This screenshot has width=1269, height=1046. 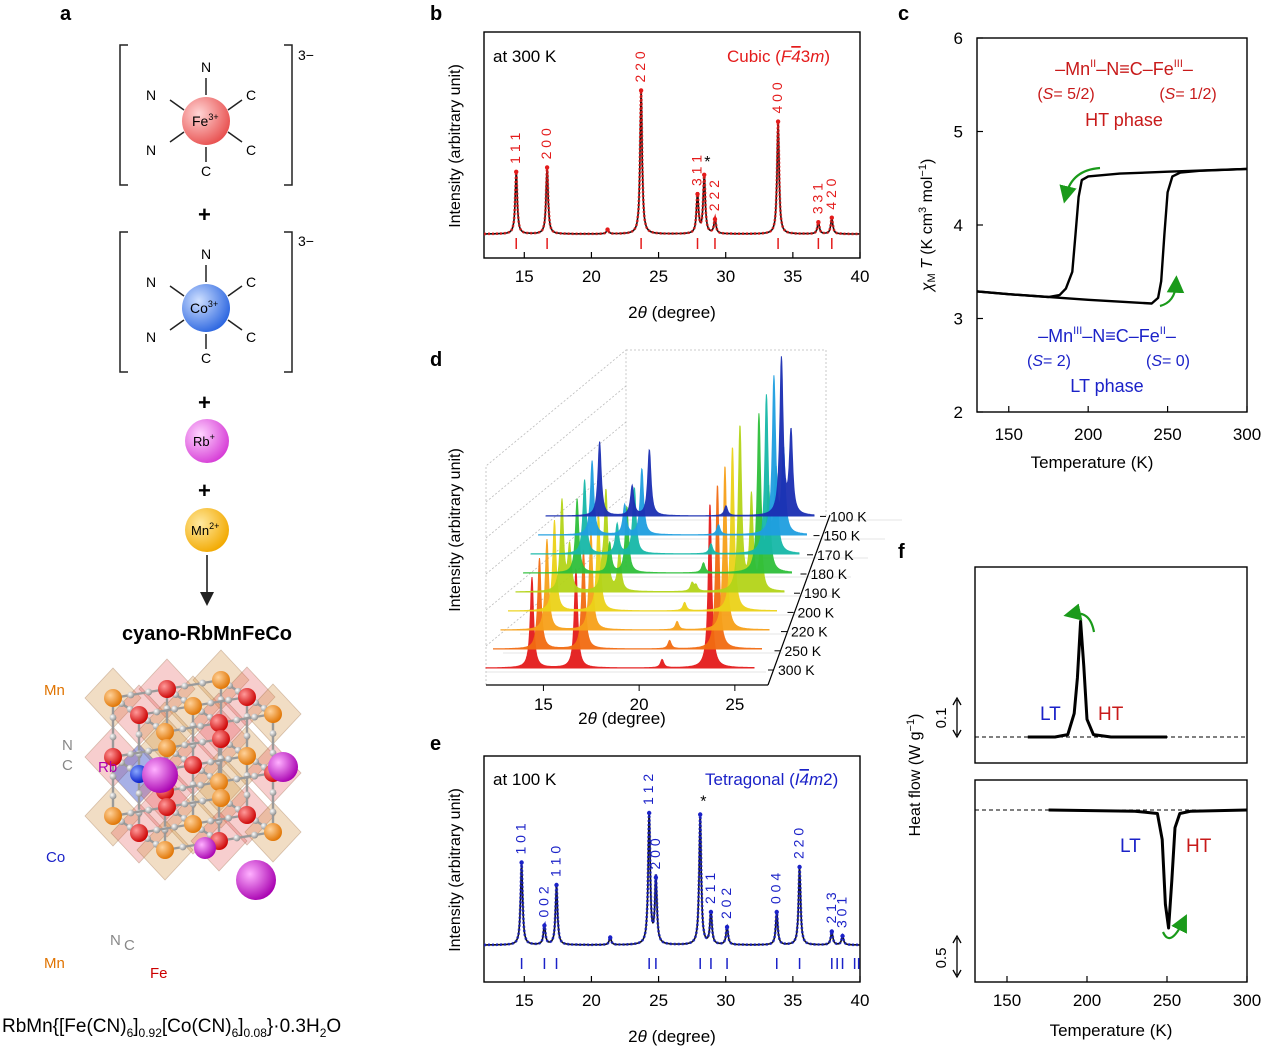 I want to click on c-x-tick-label: 250, so click(x=1167, y=434).